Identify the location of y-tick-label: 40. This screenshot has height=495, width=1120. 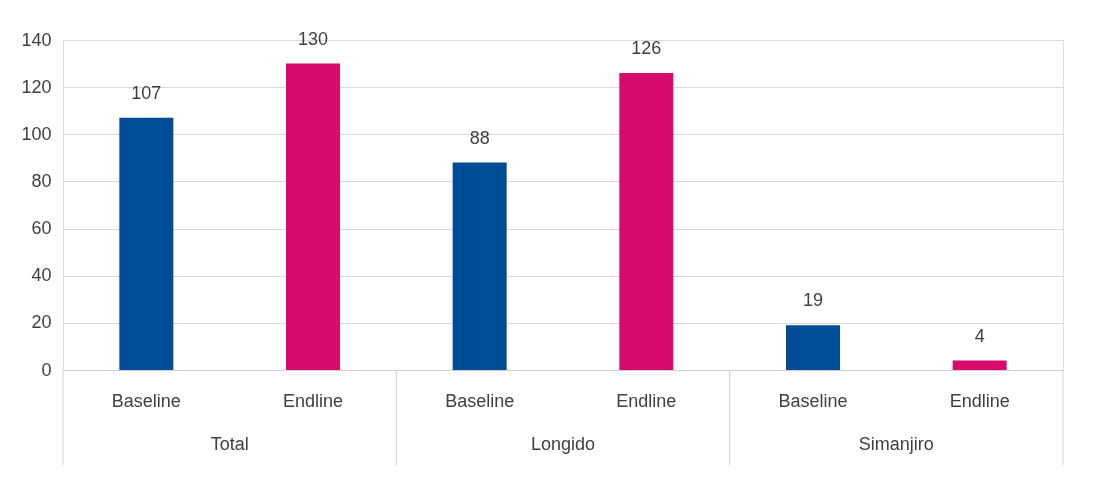
(41, 275).